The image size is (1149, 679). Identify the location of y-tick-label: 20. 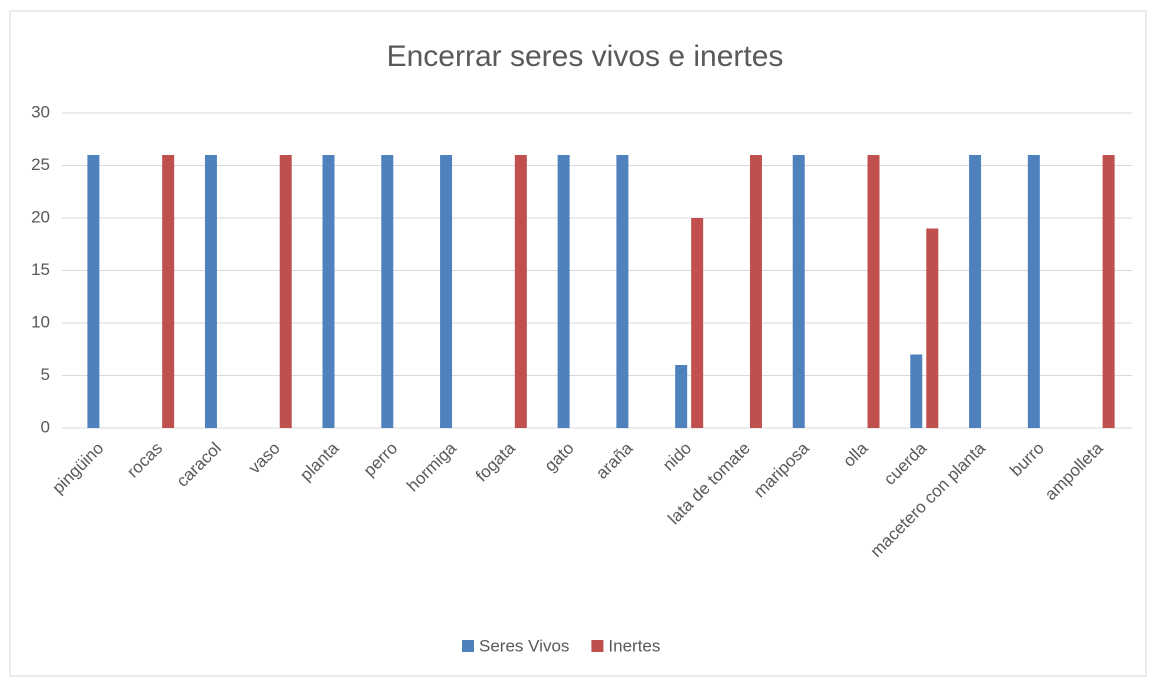
(40, 216).